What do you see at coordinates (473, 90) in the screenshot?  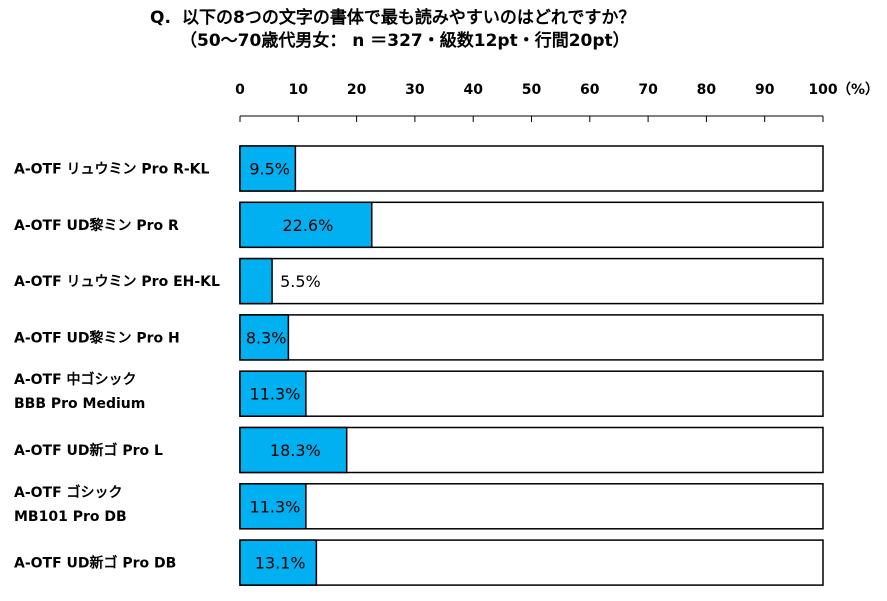 I see `x-tick-label: 40` at bounding box center [473, 90].